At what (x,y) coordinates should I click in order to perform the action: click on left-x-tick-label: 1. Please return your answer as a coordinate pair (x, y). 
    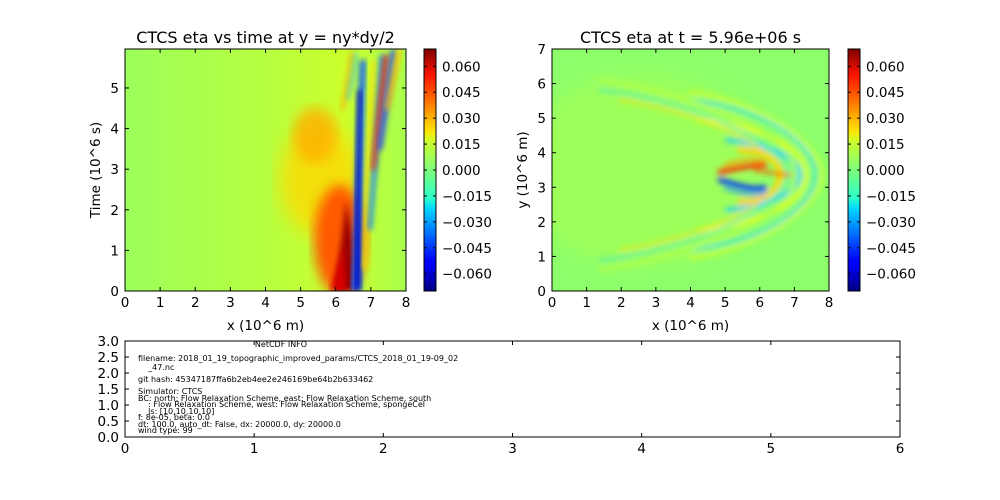
    Looking at the image, I should click on (160, 303).